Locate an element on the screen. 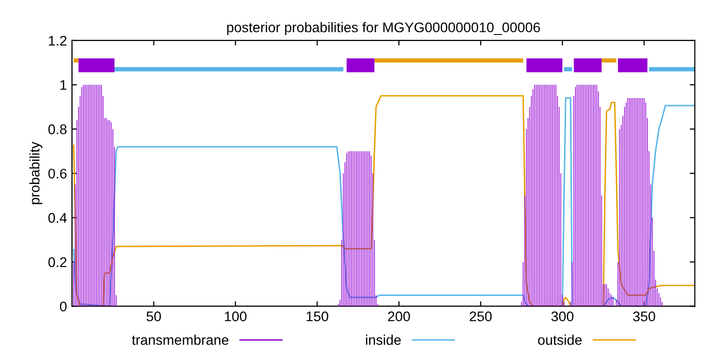 The height and width of the screenshot is (352, 720). y-tick-label: 1.2 is located at coordinates (57, 41).